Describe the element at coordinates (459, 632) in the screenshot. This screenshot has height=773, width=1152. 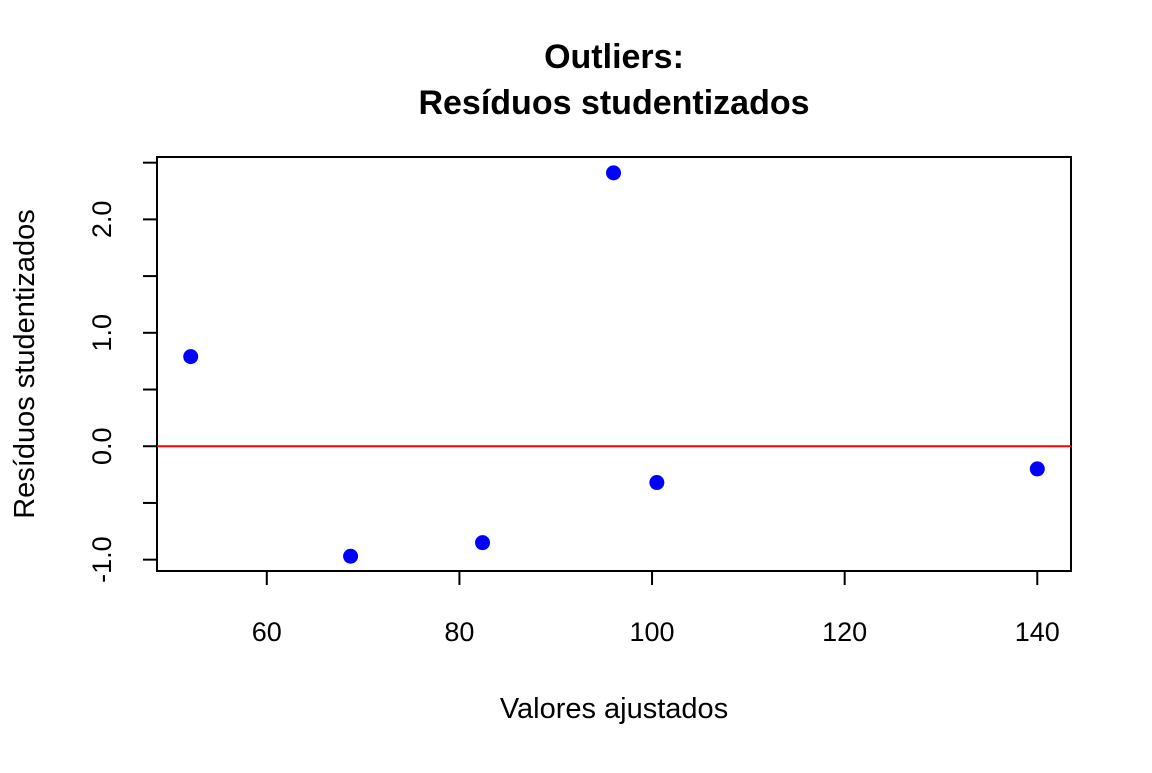
I see `x-tick-label: 80` at that location.